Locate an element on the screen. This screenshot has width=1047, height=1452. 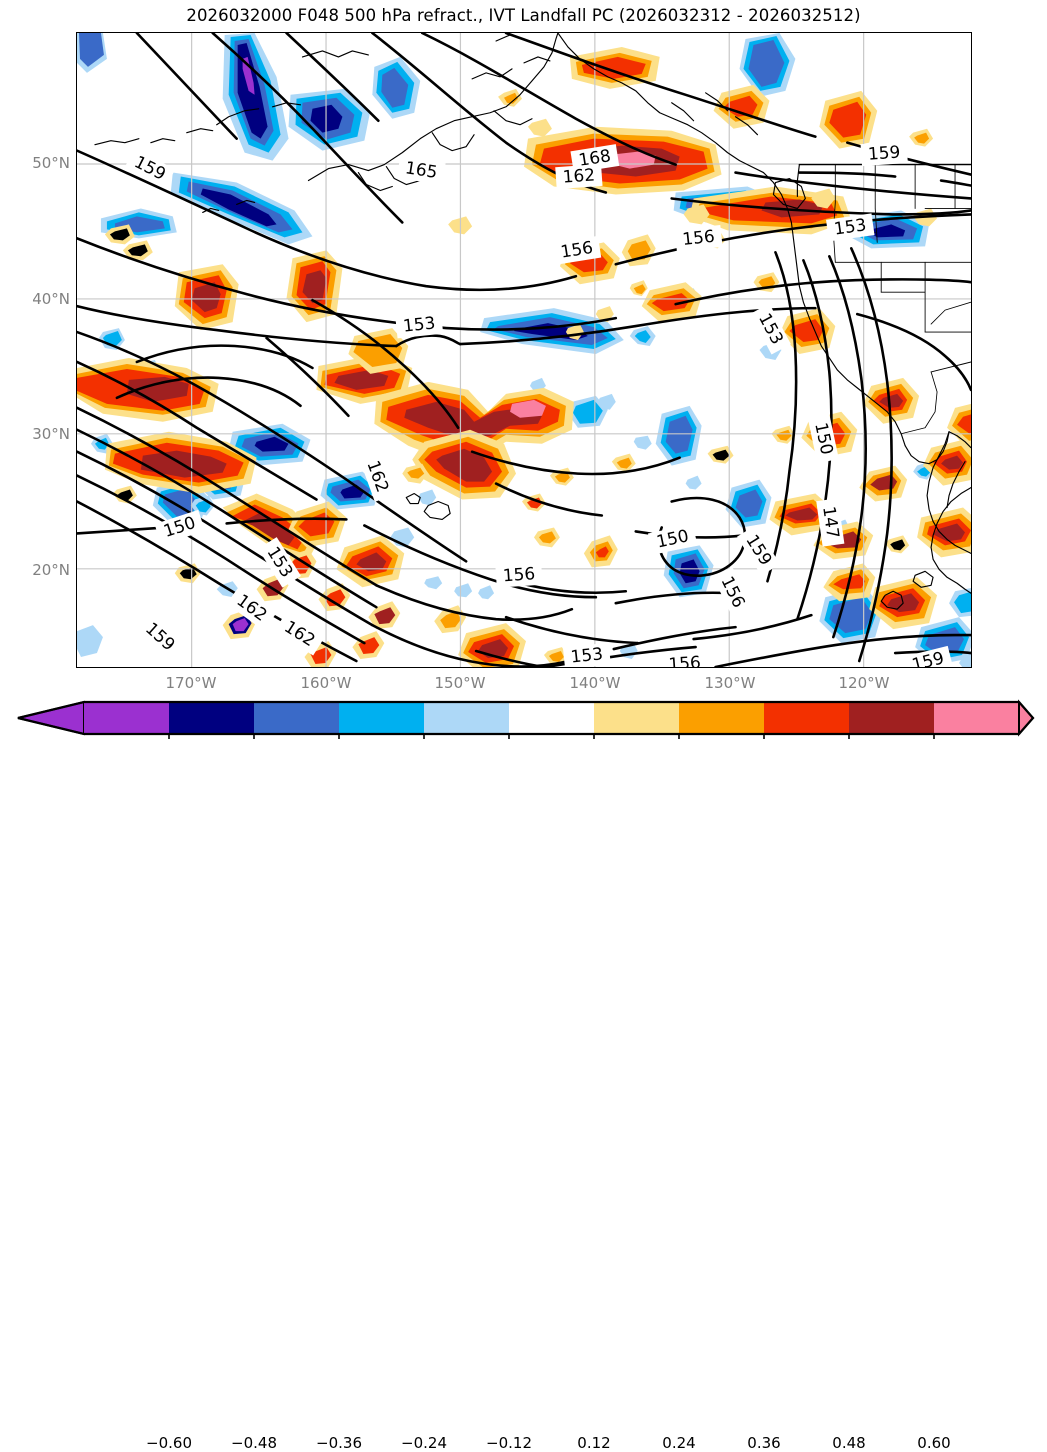
lat-tick-30n: 30°N is located at coordinates (51, 434).